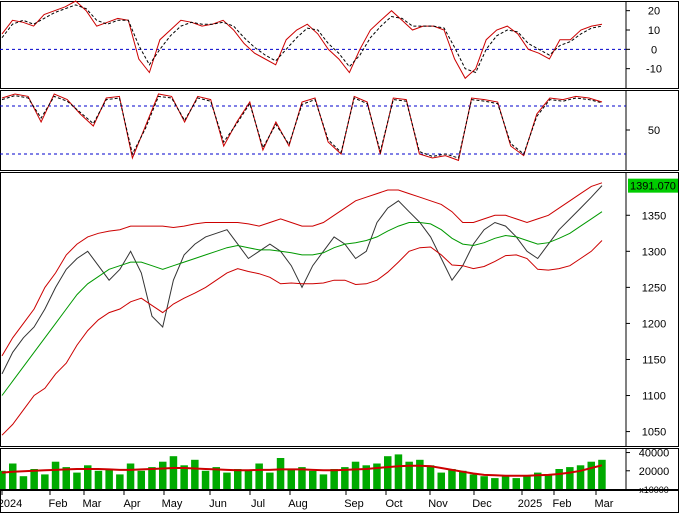  What do you see at coordinates (654, 397) in the screenshot?
I see `y-tick-label: 1100` at bounding box center [654, 397].